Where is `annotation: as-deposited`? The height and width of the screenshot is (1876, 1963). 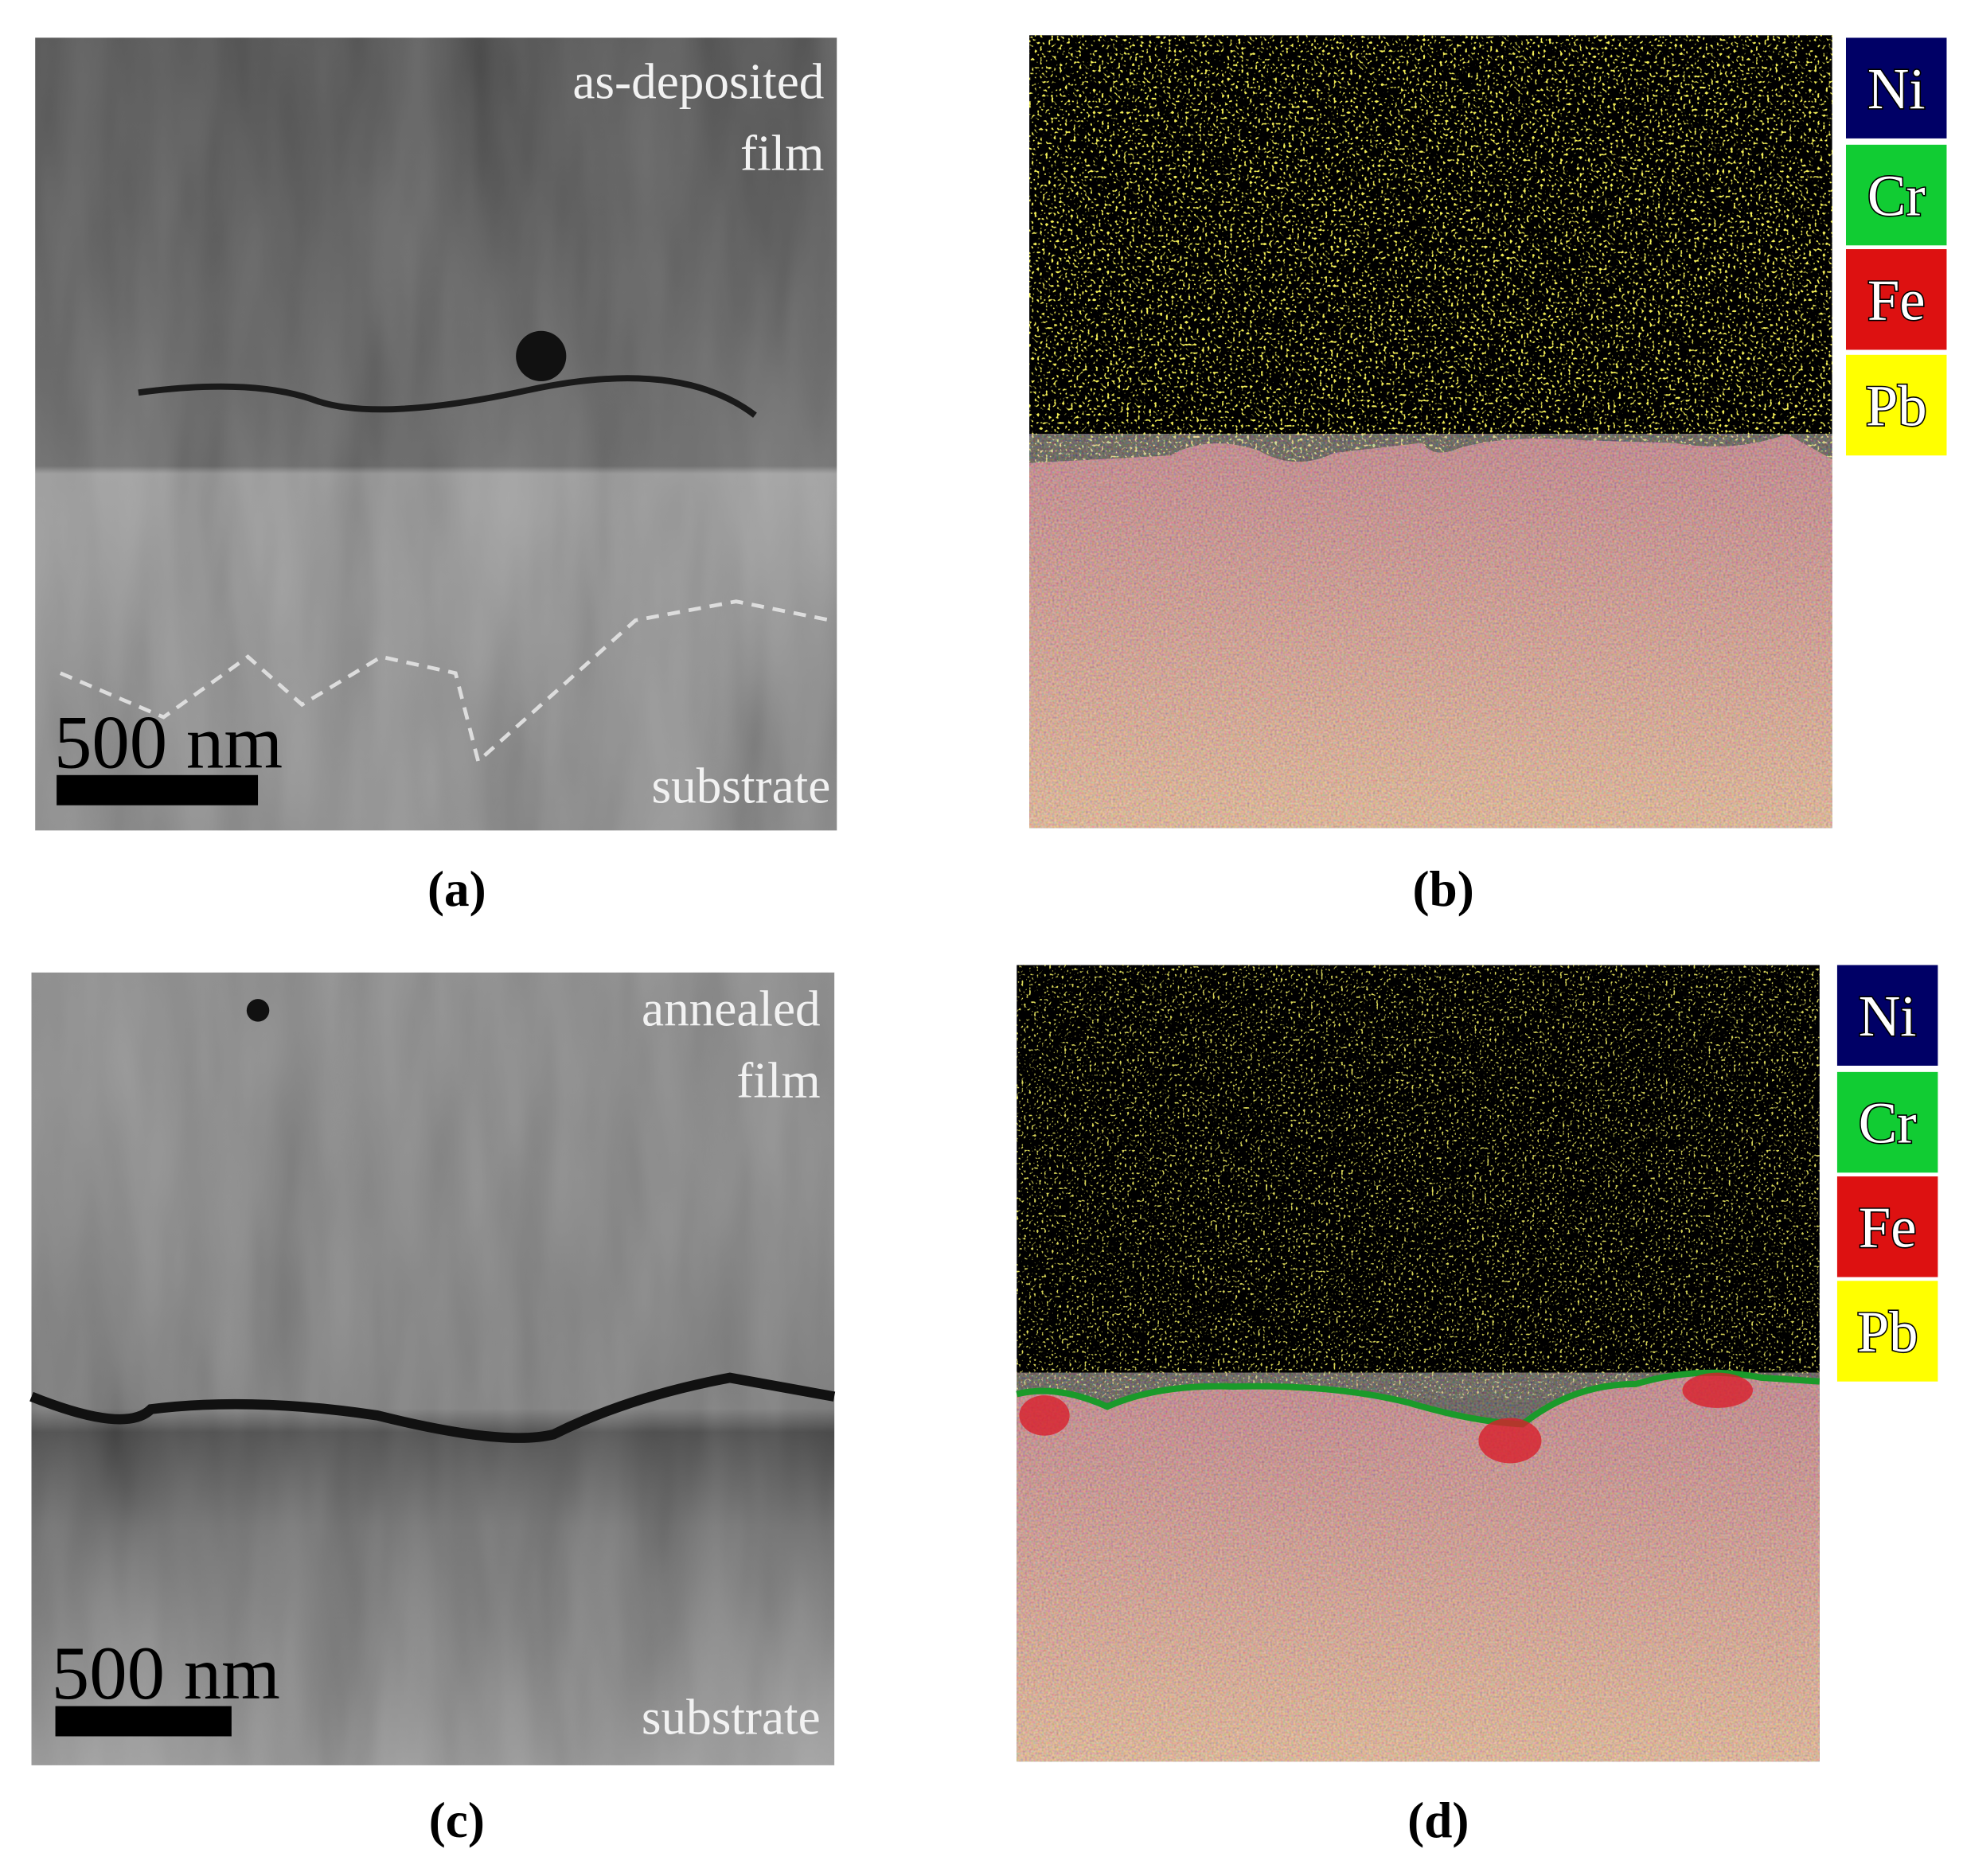 annotation: as-deposited is located at coordinates (698, 81).